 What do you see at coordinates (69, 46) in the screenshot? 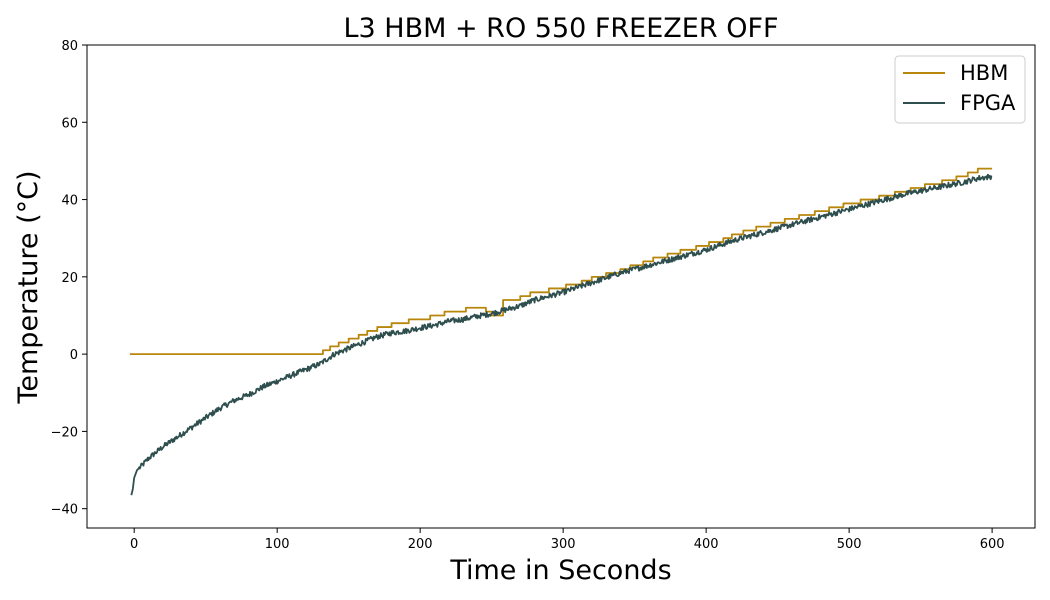
I see `y-tick-label-80: 80` at bounding box center [69, 46].